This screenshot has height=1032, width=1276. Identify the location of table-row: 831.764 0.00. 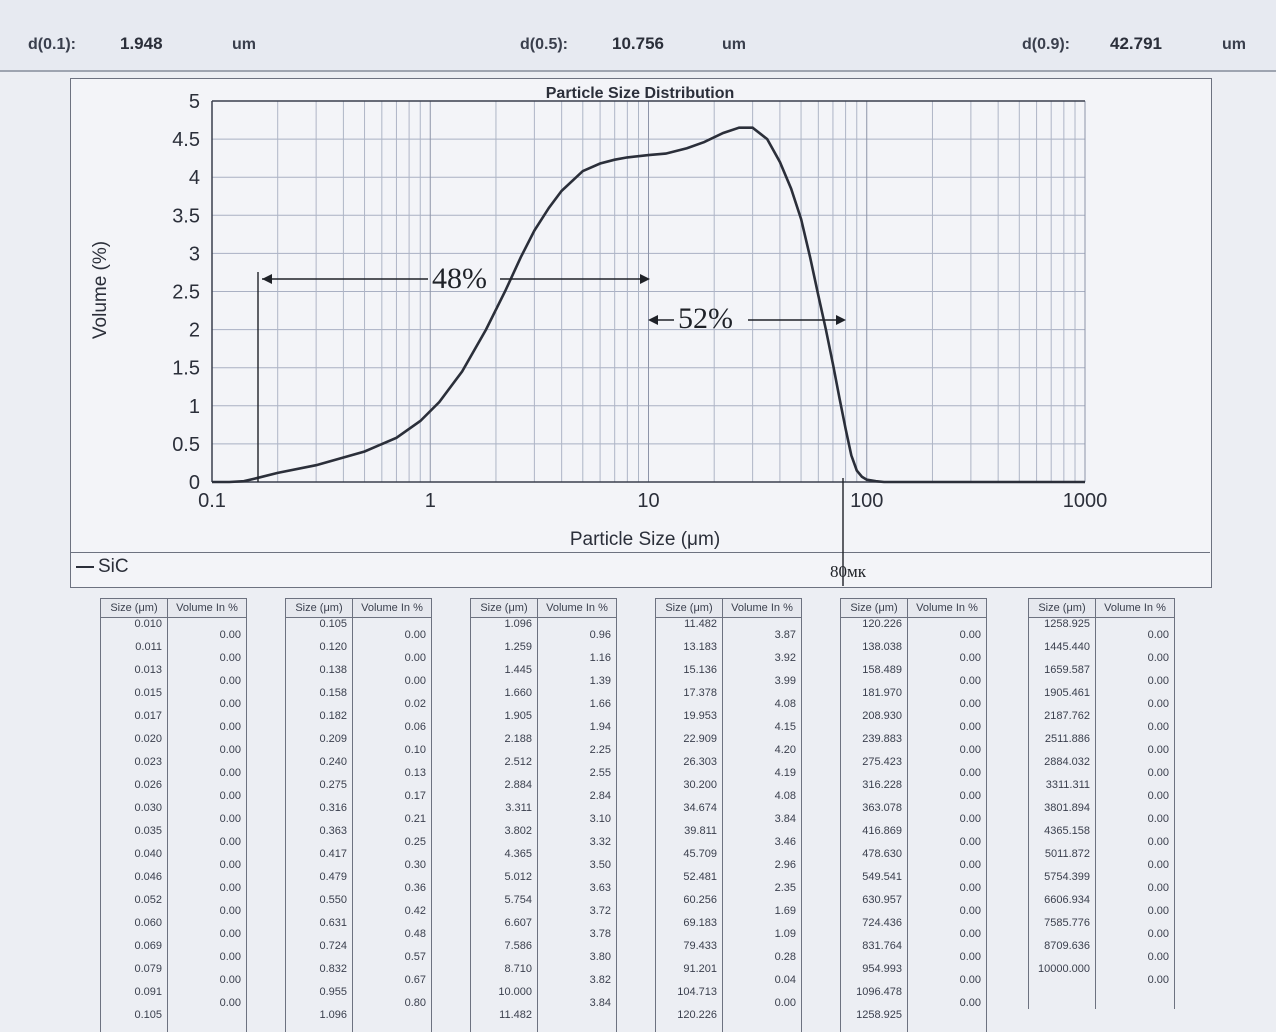
(913, 951).